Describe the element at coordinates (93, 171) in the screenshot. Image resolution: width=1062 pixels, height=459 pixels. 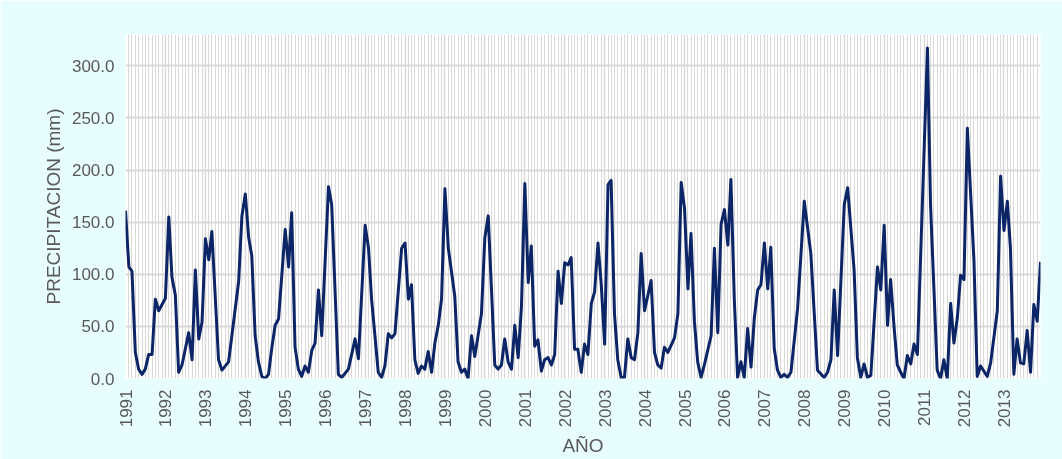
I see `y-tick-label: 200.0` at that location.